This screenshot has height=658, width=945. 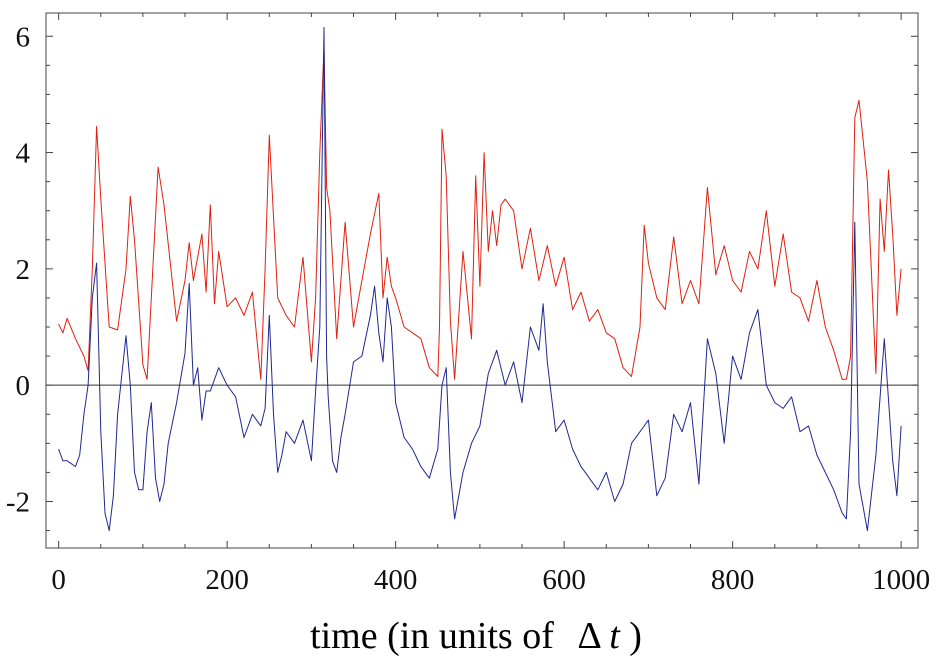 What do you see at coordinates (901, 580) in the screenshot?
I see `x-tick-label: 1000` at bounding box center [901, 580].